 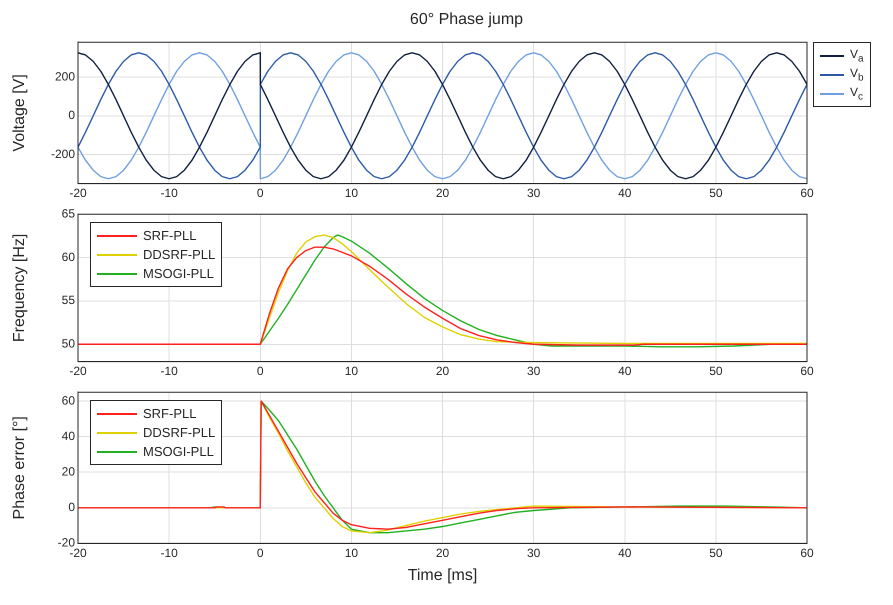 I want to click on y-tick-label: 40, so click(x=69, y=435).